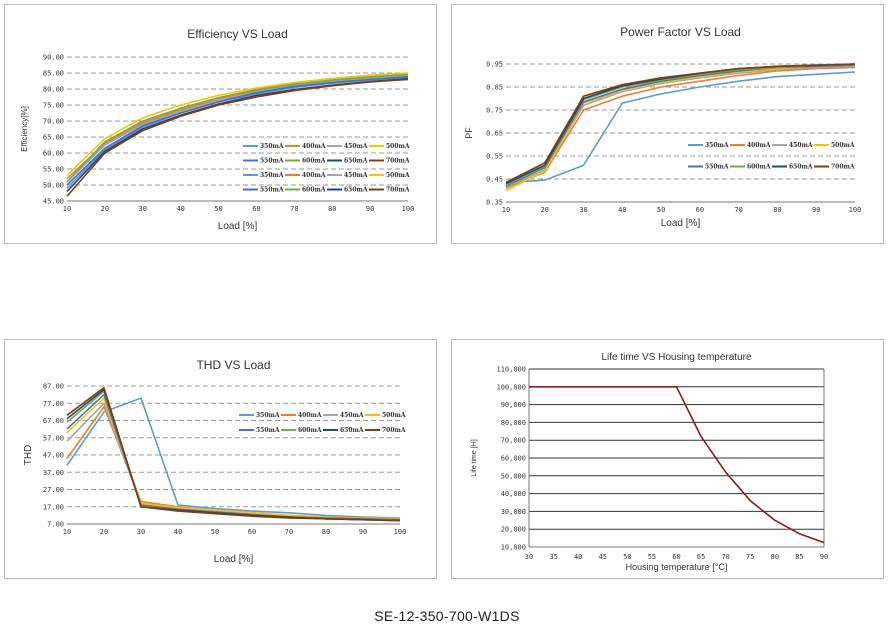  Describe the element at coordinates (53, 122) in the screenshot. I see `y-tick-label: 70.00` at that location.